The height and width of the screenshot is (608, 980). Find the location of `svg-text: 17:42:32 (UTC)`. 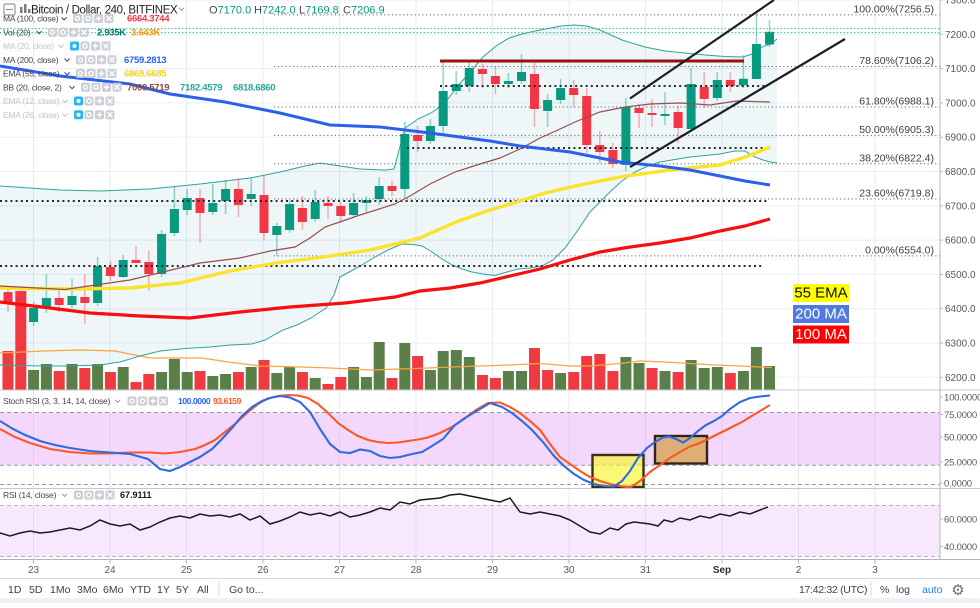

svg-text: 17:42:32 (UTC) is located at coordinates (833, 590).